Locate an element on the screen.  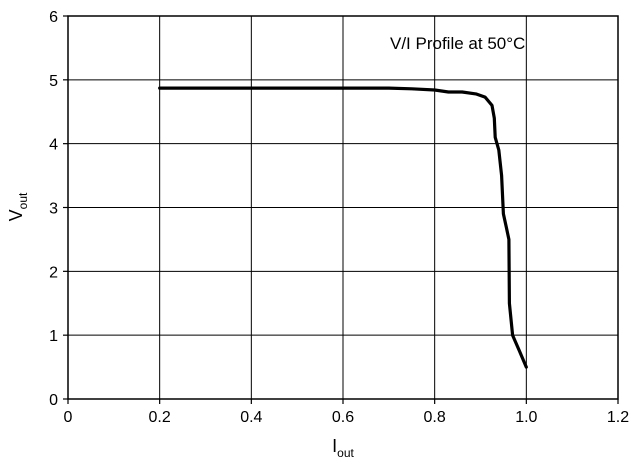
x-tick-label: 0 is located at coordinates (68, 417).